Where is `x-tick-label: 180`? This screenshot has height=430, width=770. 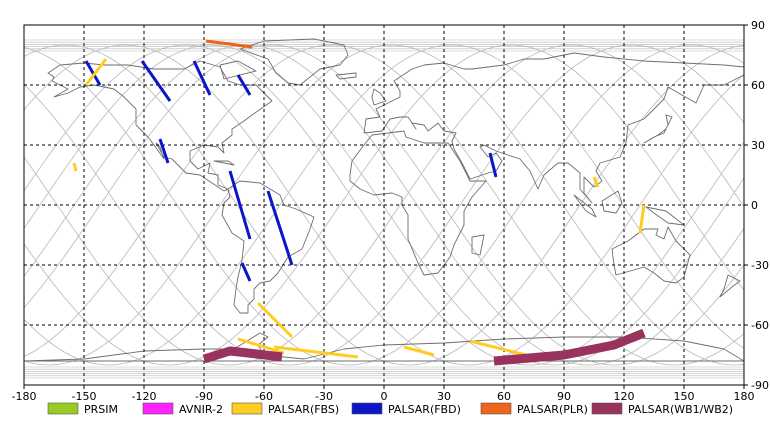 x-tick-label: 180 is located at coordinates (744, 396).